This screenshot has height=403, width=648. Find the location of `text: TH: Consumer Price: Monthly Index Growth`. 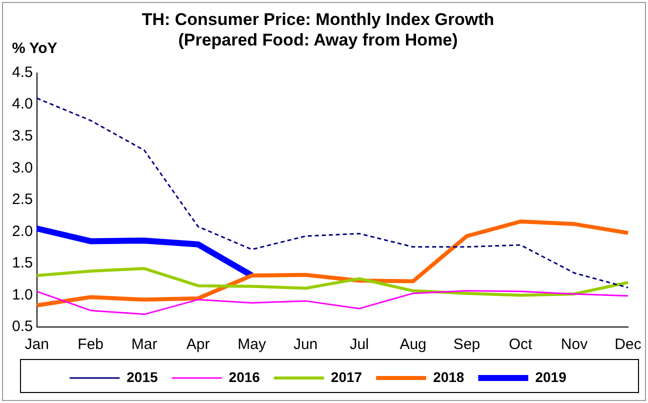

text: TH: Consumer Price: Monthly Index Growth is located at coordinates (318, 19).